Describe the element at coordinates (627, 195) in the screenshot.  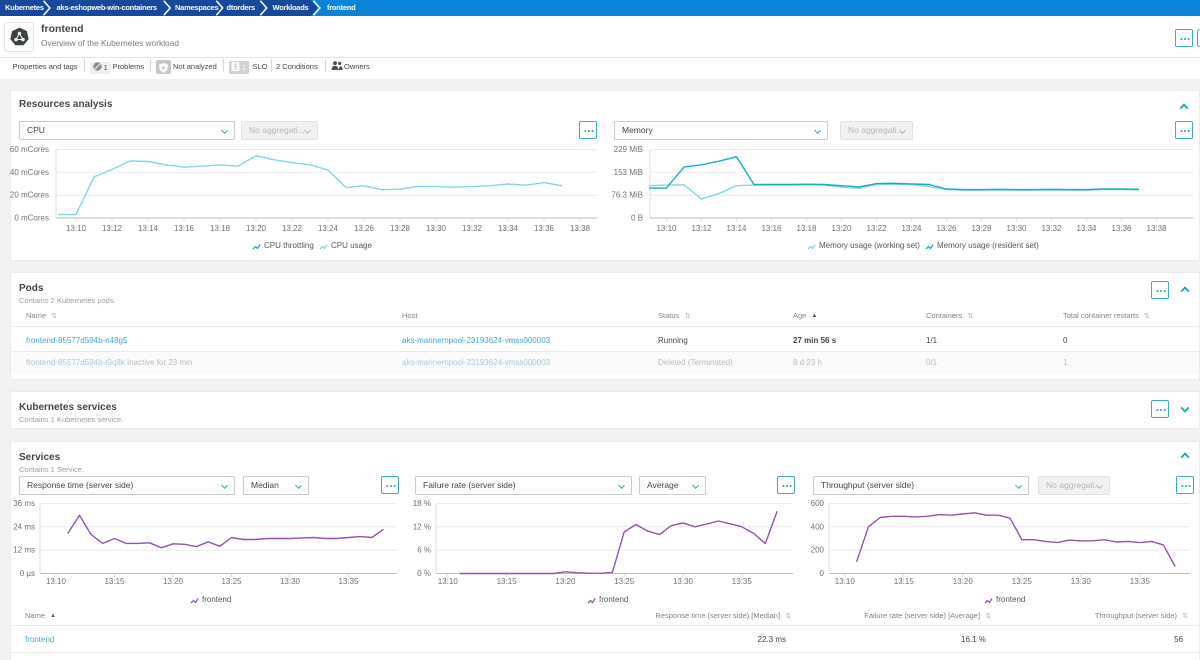
I see `svg-text: 76.3 MiB` at that location.